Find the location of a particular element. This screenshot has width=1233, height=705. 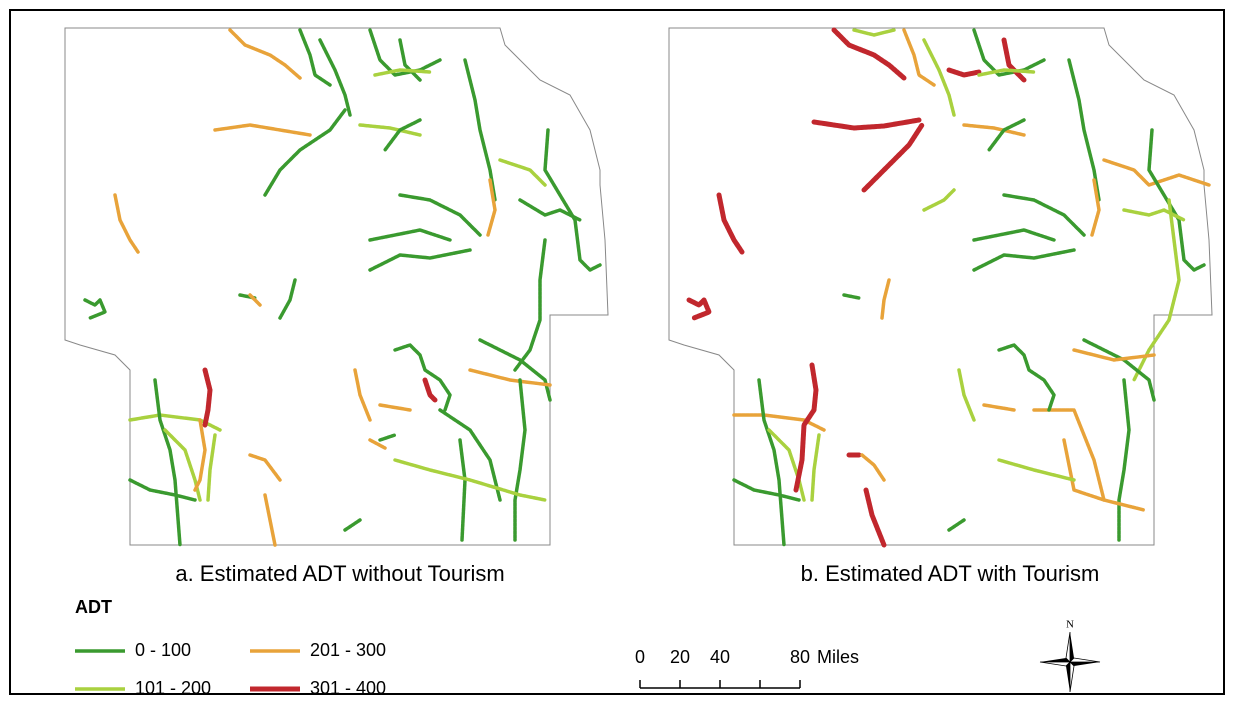

legend-label: 0 - 100 is located at coordinates (163, 650).